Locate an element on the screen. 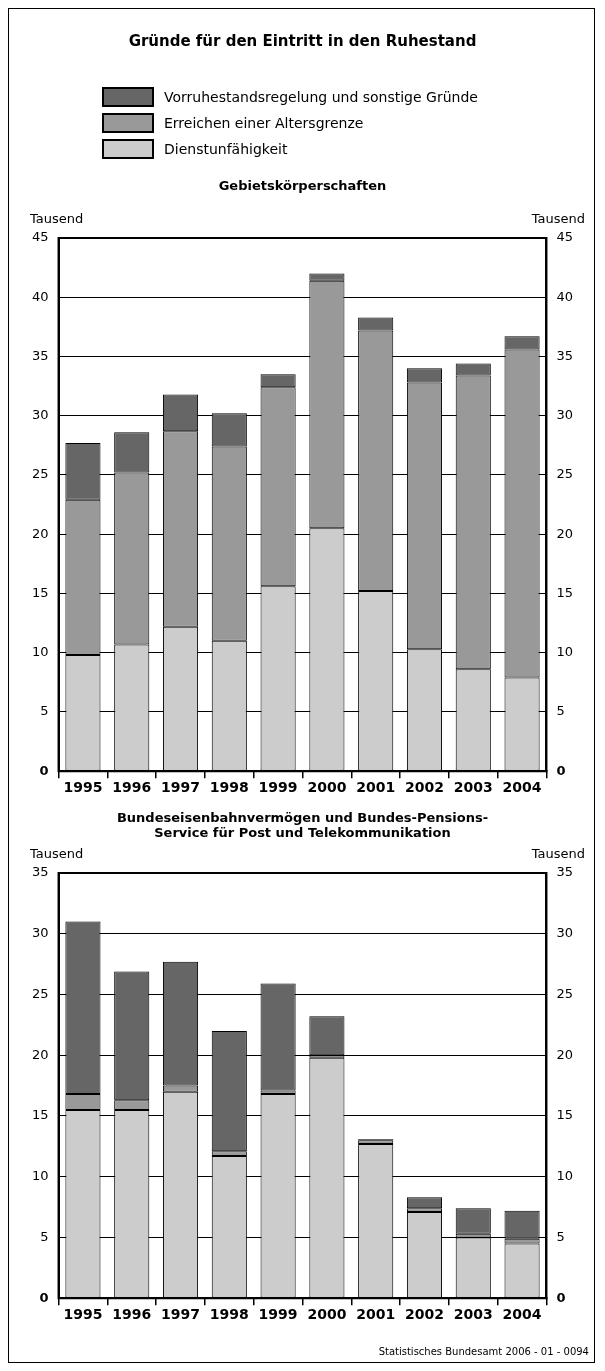 The width and height of the screenshot is (605, 1371). text: Statistisches Bundesamt 2006 - 01 - 0094 is located at coordinates (483, 1351).